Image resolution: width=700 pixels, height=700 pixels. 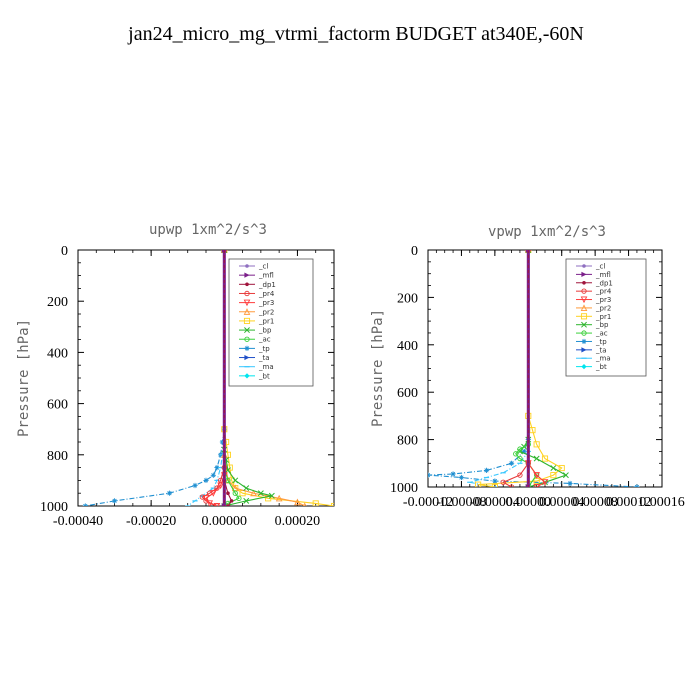 I want to click on y-tick-label: 800, so click(x=407, y=441).